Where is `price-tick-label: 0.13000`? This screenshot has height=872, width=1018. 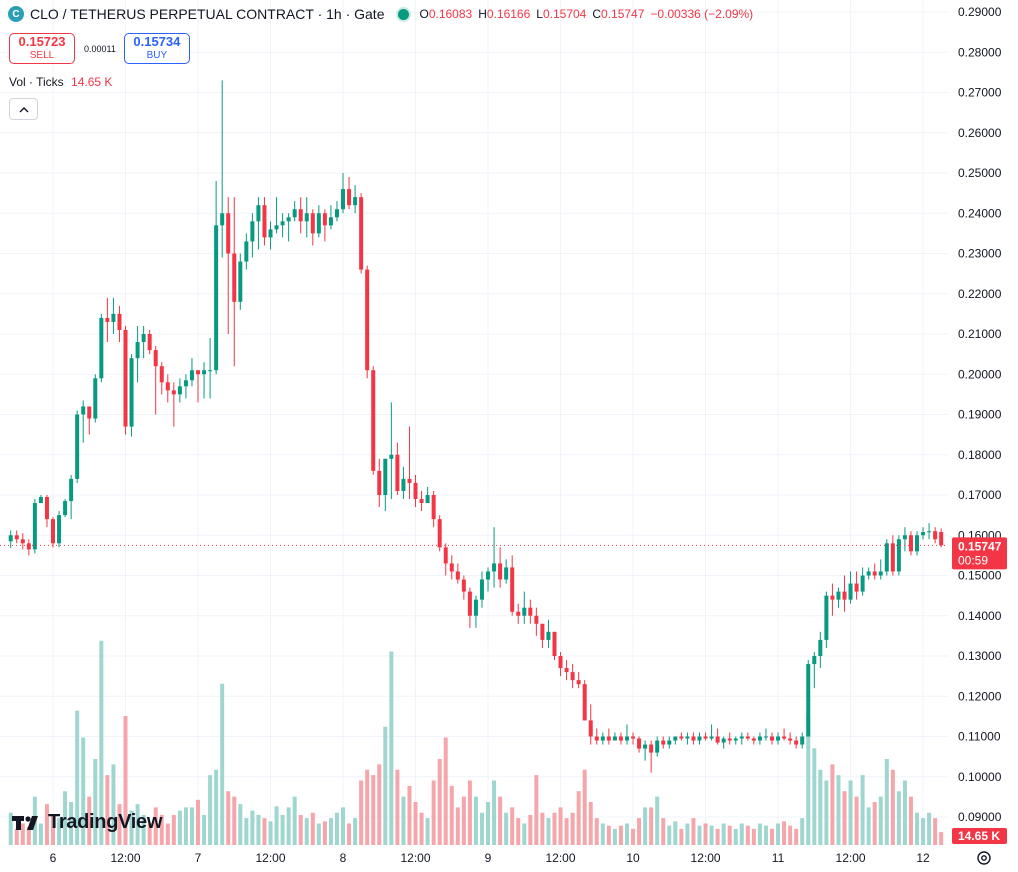
price-tick-label: 0.13000 is located at coordinates (980, 656).